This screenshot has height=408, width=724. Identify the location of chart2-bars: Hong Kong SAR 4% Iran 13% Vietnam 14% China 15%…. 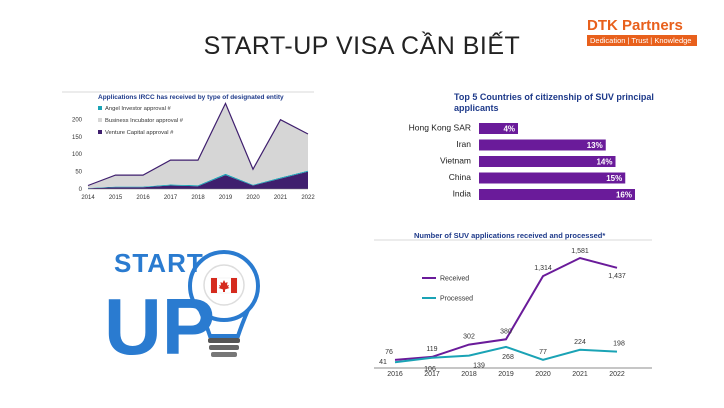
(522, 161).